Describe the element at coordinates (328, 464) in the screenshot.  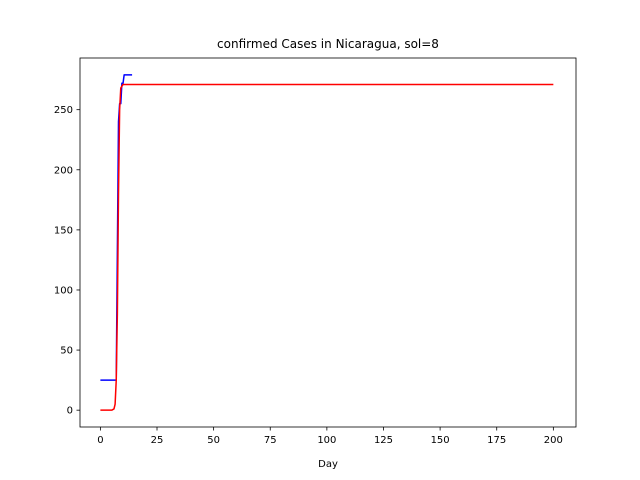
I see `x-axis-label: Day` at that location.